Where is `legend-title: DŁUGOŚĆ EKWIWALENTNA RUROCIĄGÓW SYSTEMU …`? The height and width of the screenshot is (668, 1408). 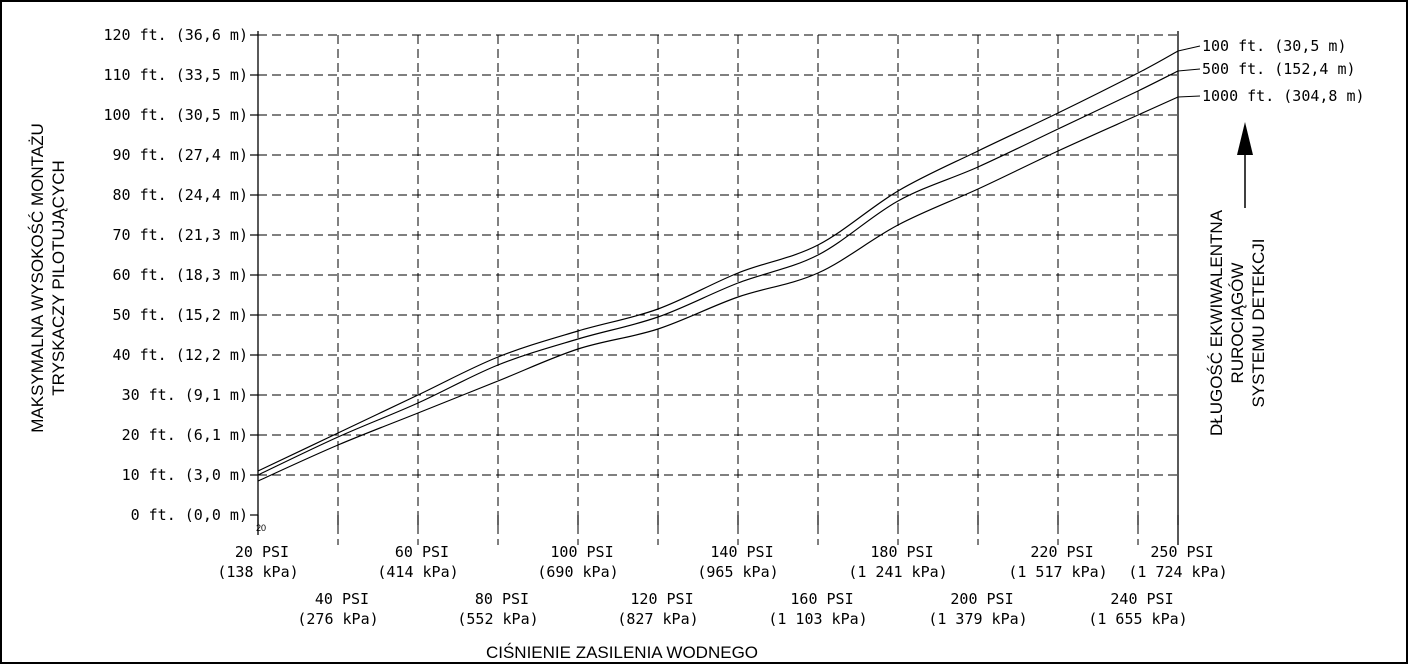
legend-title: DŁUGOŚĆ EKWIWALENTNA RUROCIĄGÓW SYSTEMU … is located at coordinates (1237, 322).